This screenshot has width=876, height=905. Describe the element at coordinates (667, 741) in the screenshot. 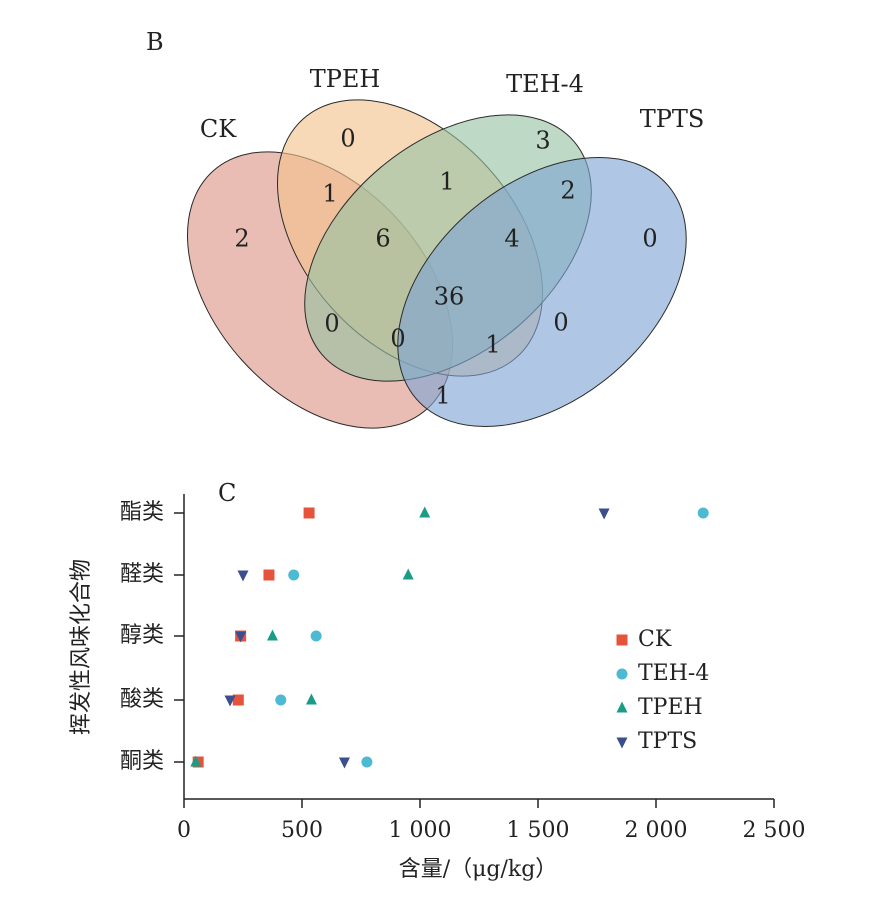

I see `legend-label-tpts: TPTS` at that location.